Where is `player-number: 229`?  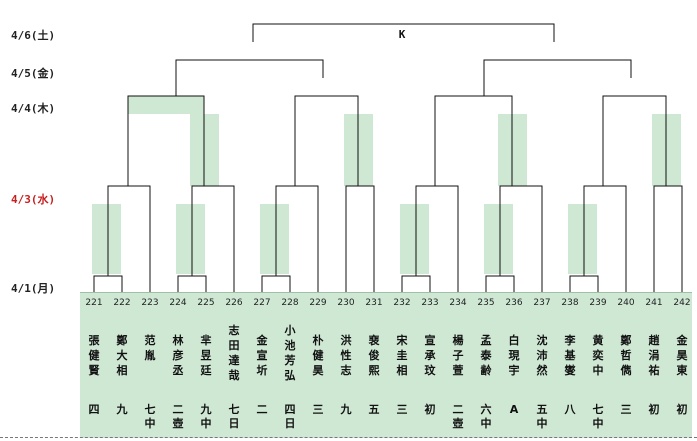
player-number: 229 is located at coordinates (318, 303).